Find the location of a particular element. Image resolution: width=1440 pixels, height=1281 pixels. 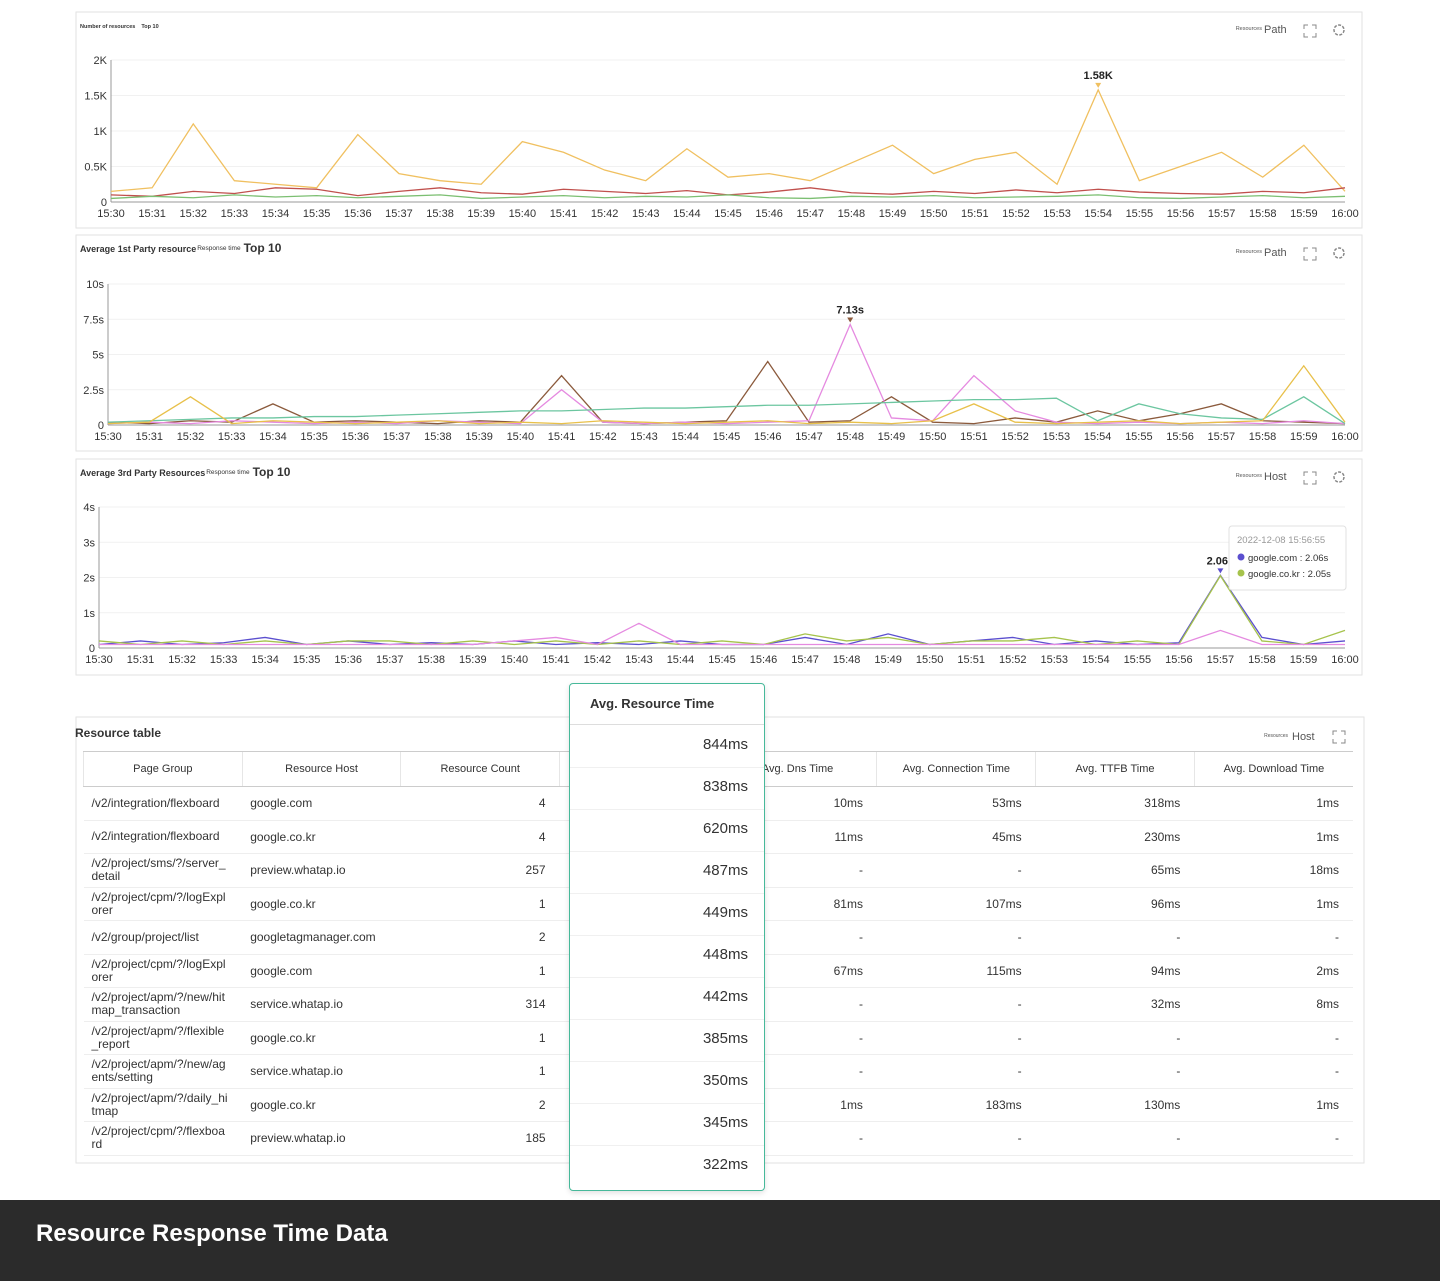

column-header: Resource Count is located at coordinates (480, 769).